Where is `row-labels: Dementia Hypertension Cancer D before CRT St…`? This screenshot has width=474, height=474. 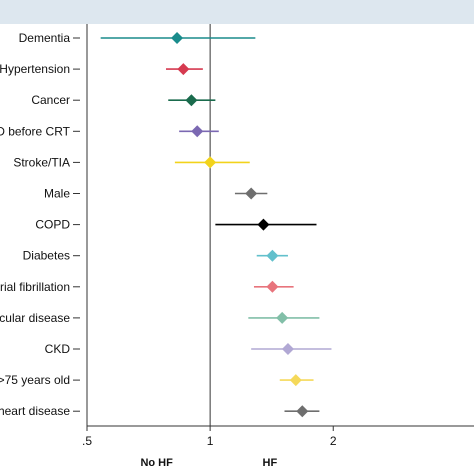 row-labels: Dementia Hypertension Cancer D before CRT St… is located at coordinates (40, 224).